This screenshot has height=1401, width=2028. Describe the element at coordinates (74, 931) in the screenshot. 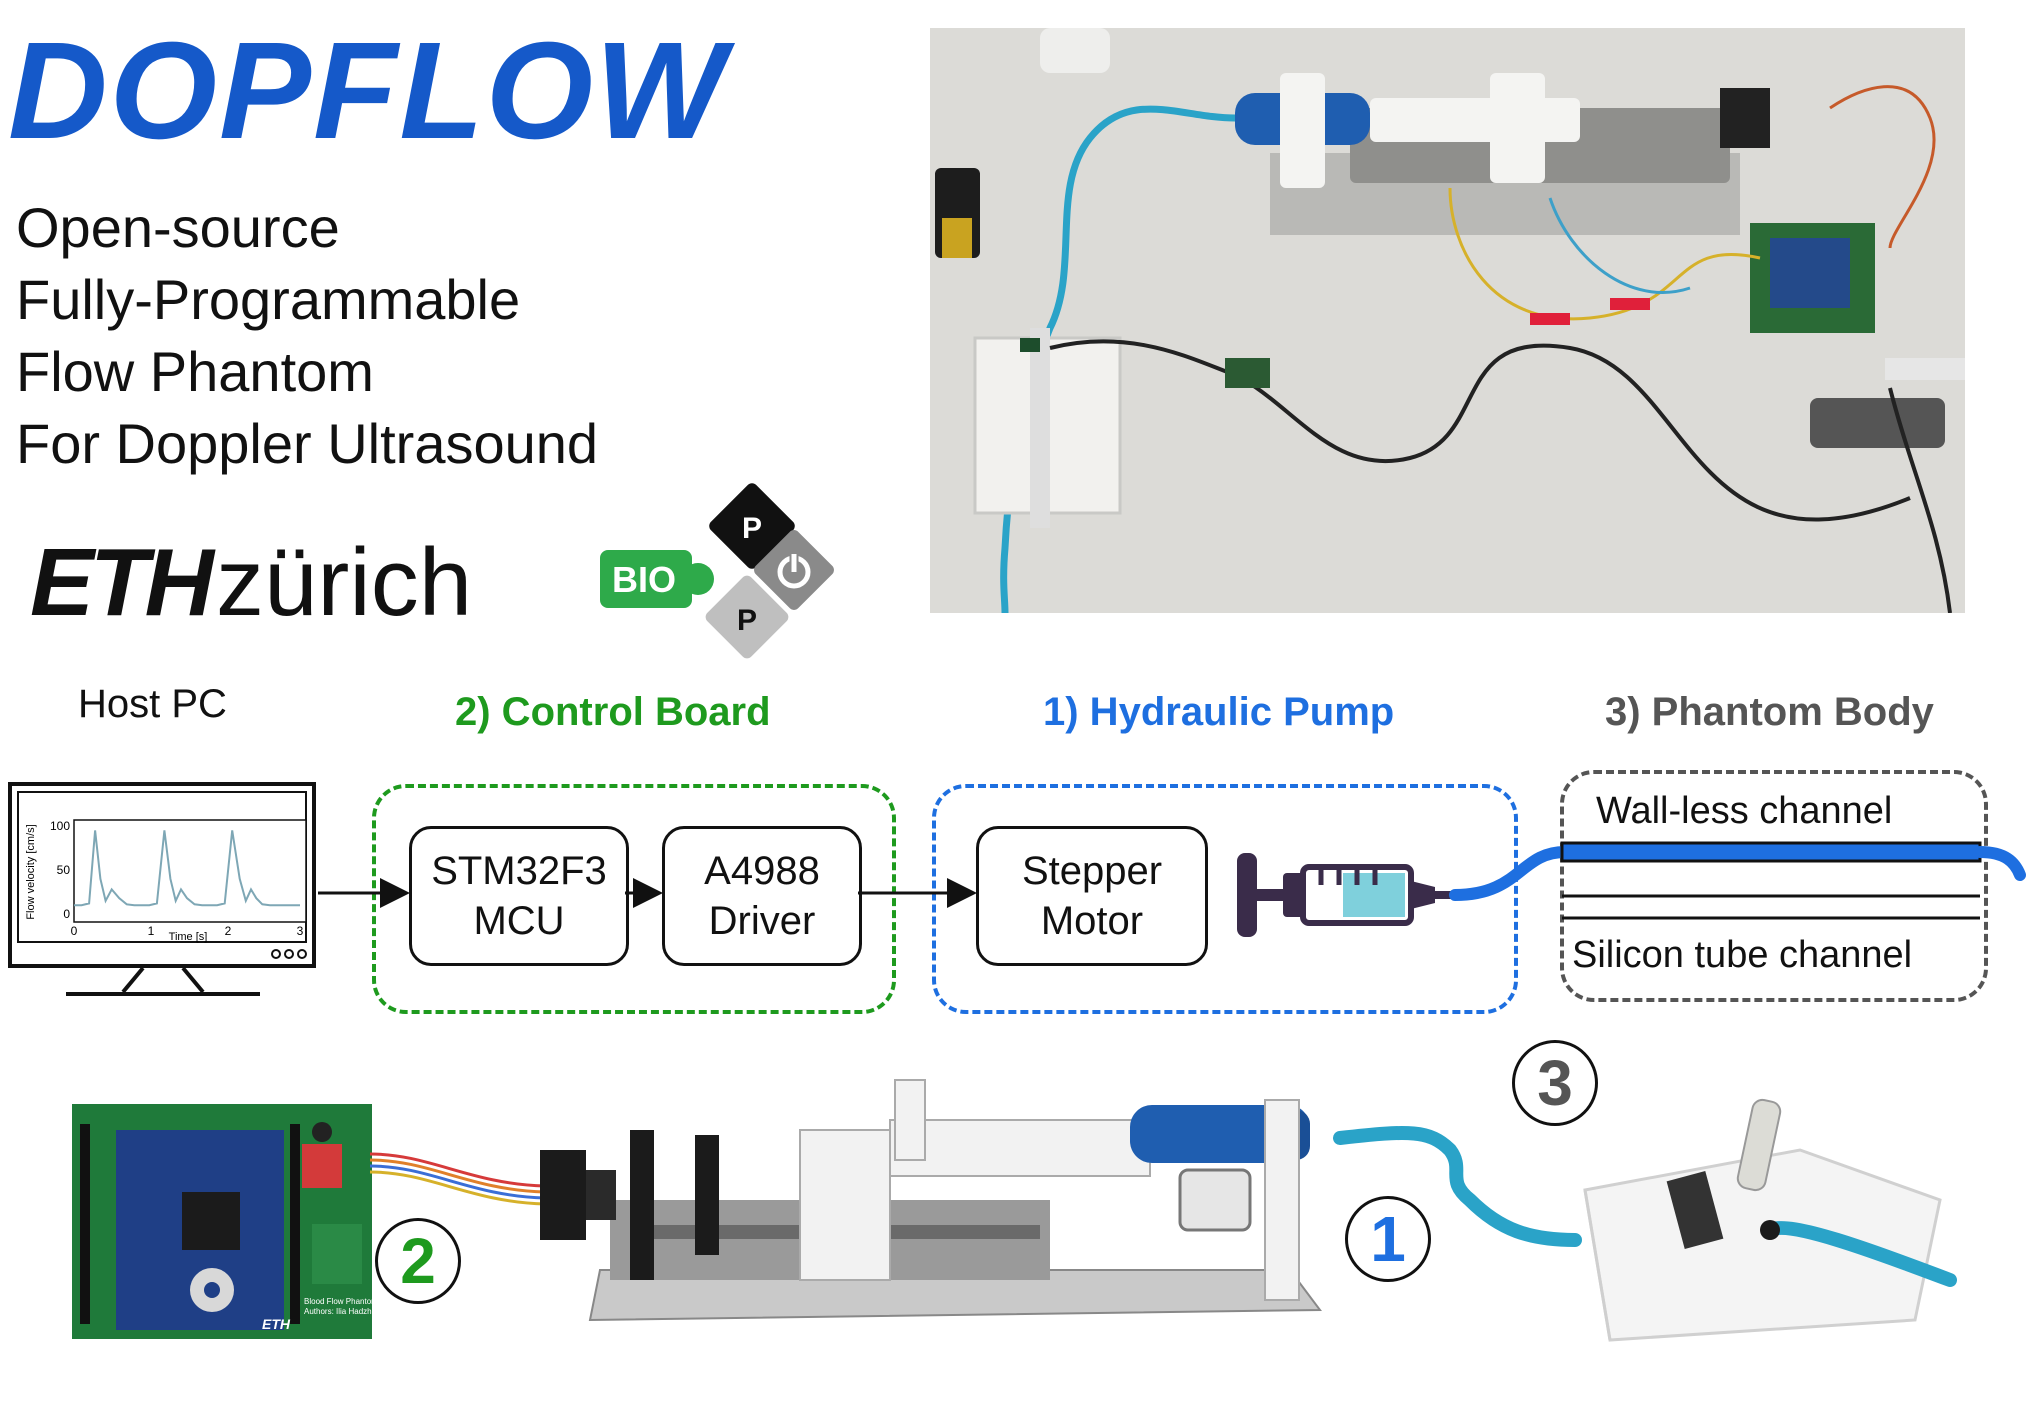

I see `x-tick-0: 0` at that location.